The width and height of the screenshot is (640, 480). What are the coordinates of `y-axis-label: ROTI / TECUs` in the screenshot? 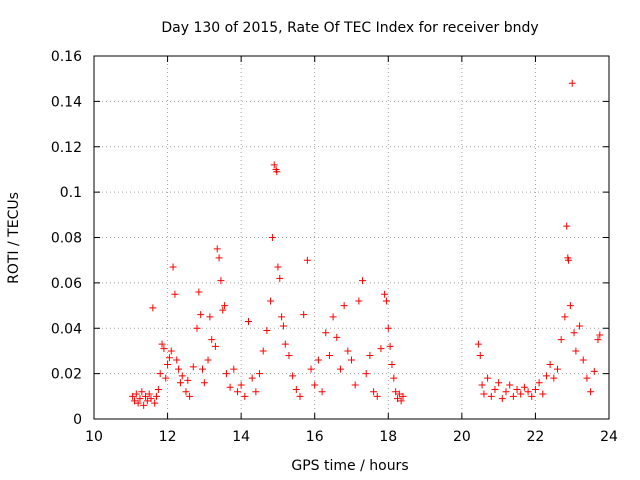 It's located at (14, 238).